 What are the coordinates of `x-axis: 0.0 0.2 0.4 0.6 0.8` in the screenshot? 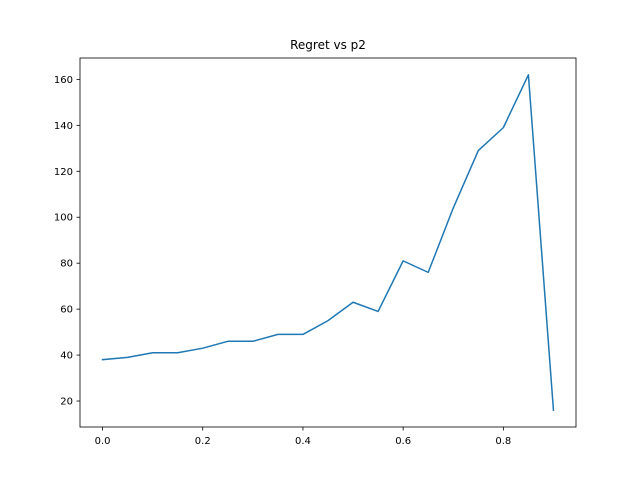 It's located at (303, 437).